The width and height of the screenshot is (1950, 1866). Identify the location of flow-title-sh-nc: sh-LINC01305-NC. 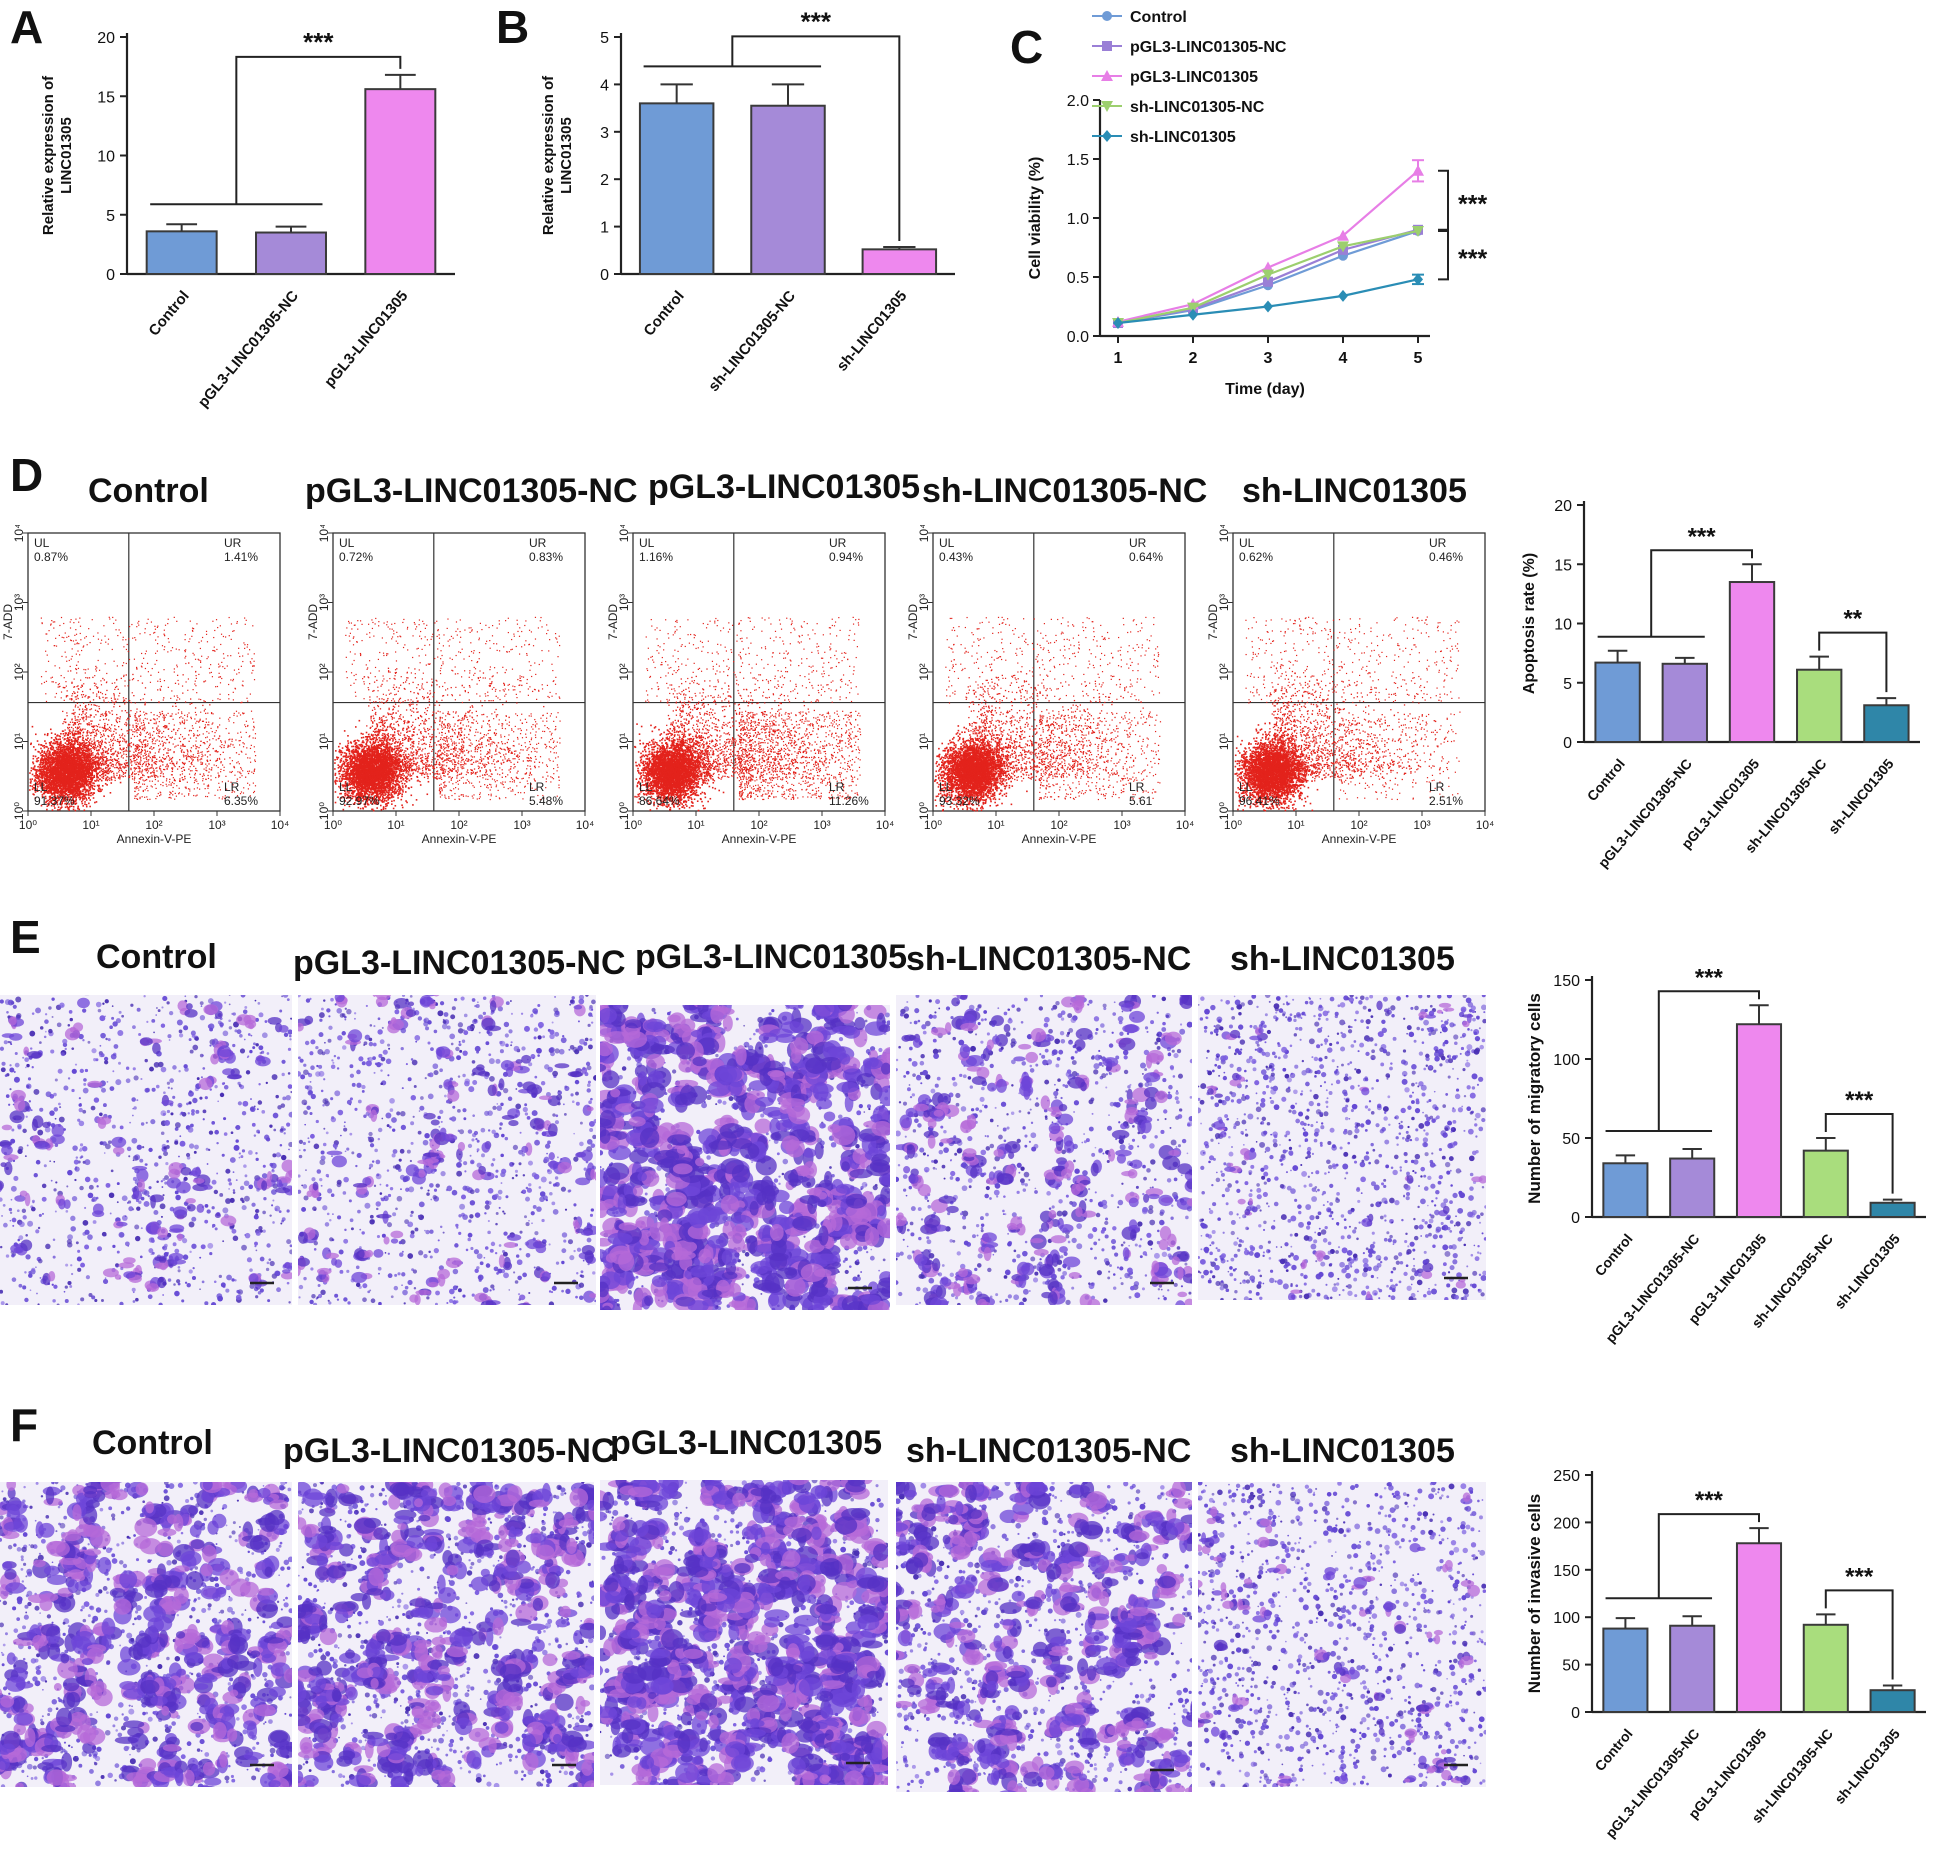
(1064, 491).